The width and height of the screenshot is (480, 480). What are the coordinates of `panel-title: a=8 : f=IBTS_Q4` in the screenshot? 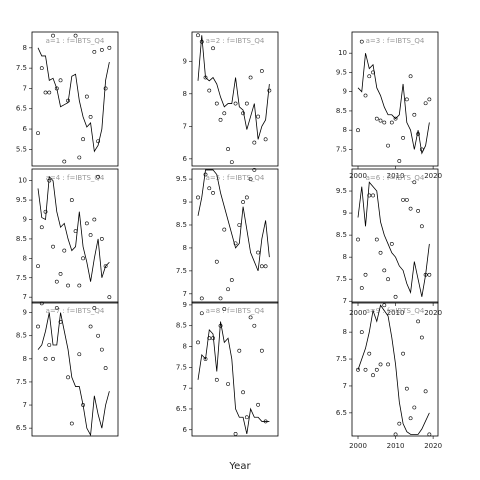 It's located at (235, 311).